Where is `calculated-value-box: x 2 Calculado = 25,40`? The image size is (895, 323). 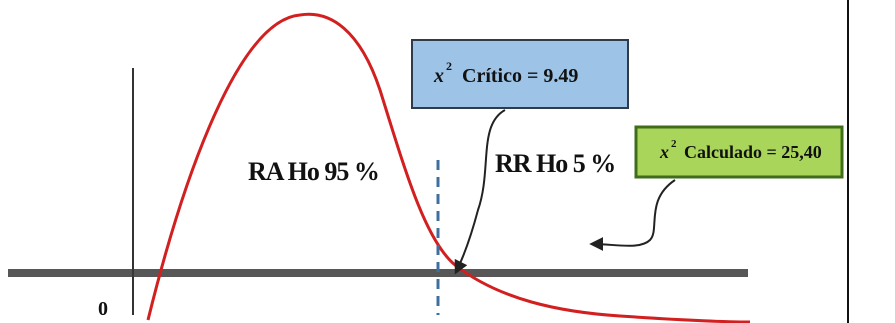 calculated-value-box: x 2 Calculado = 25,40 is located at coordinates (739, 152).